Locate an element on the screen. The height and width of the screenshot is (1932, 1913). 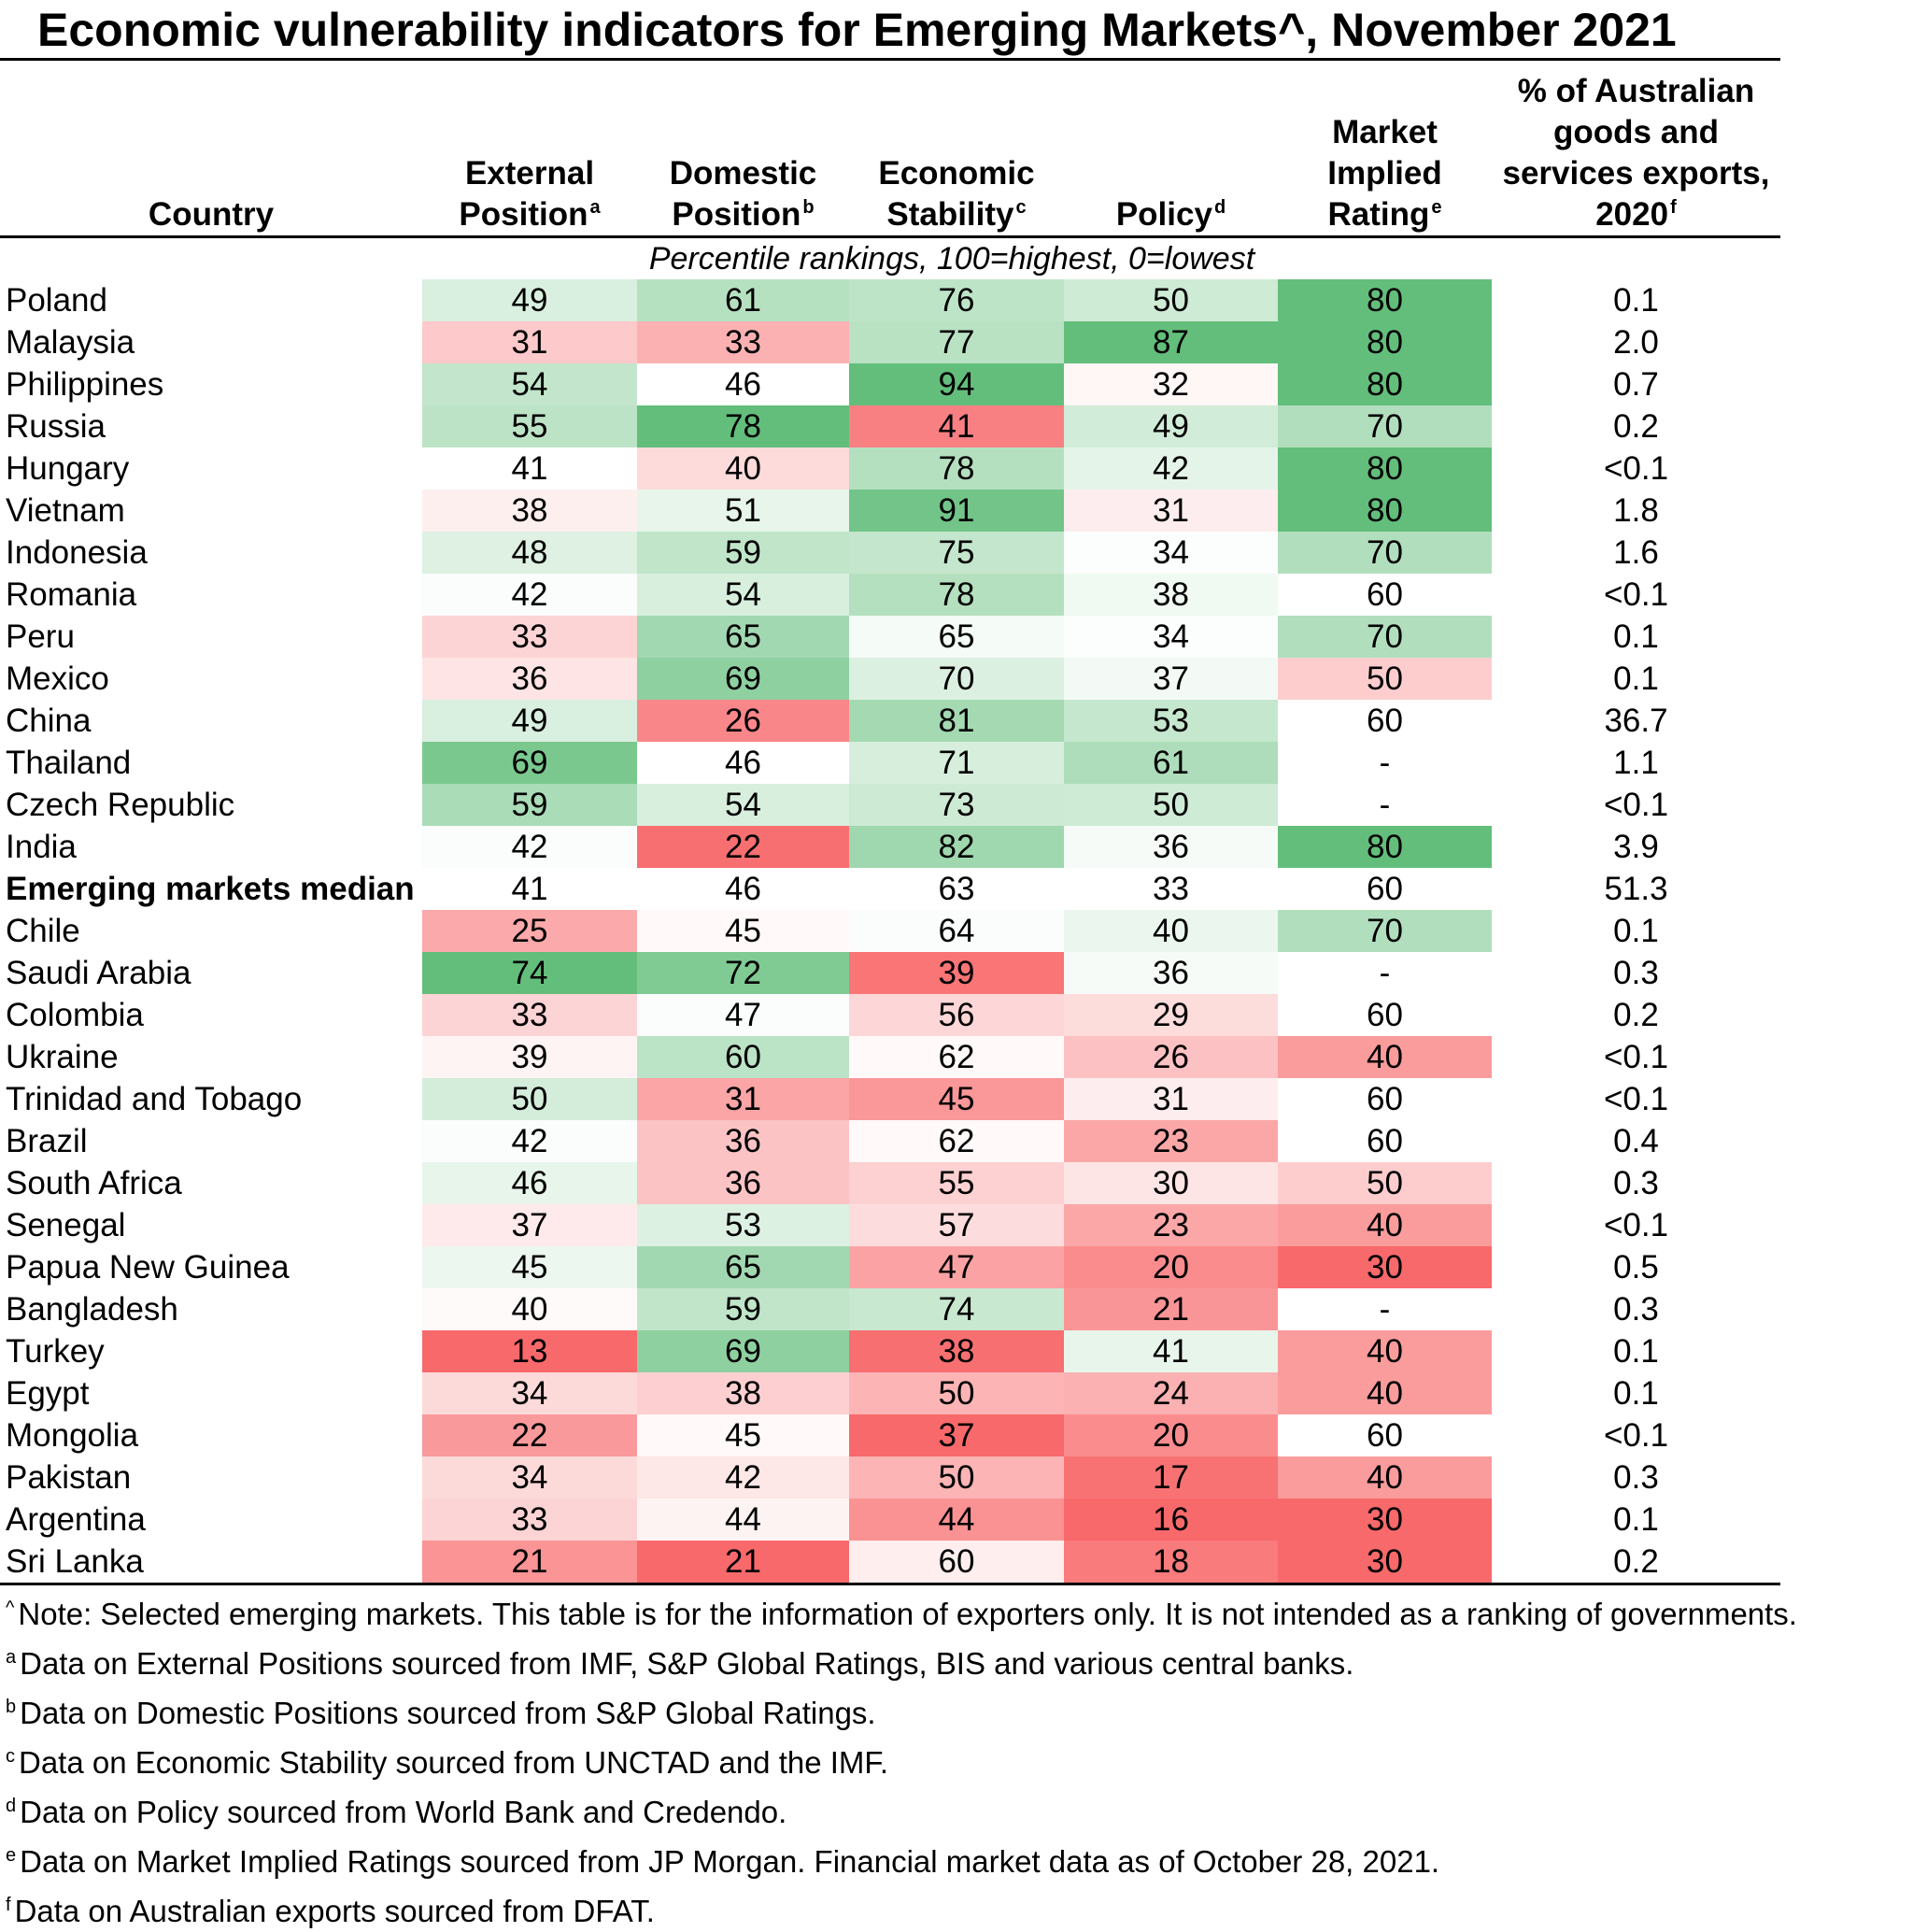
cell-stability: 94 is located at coordinates (956, 384).